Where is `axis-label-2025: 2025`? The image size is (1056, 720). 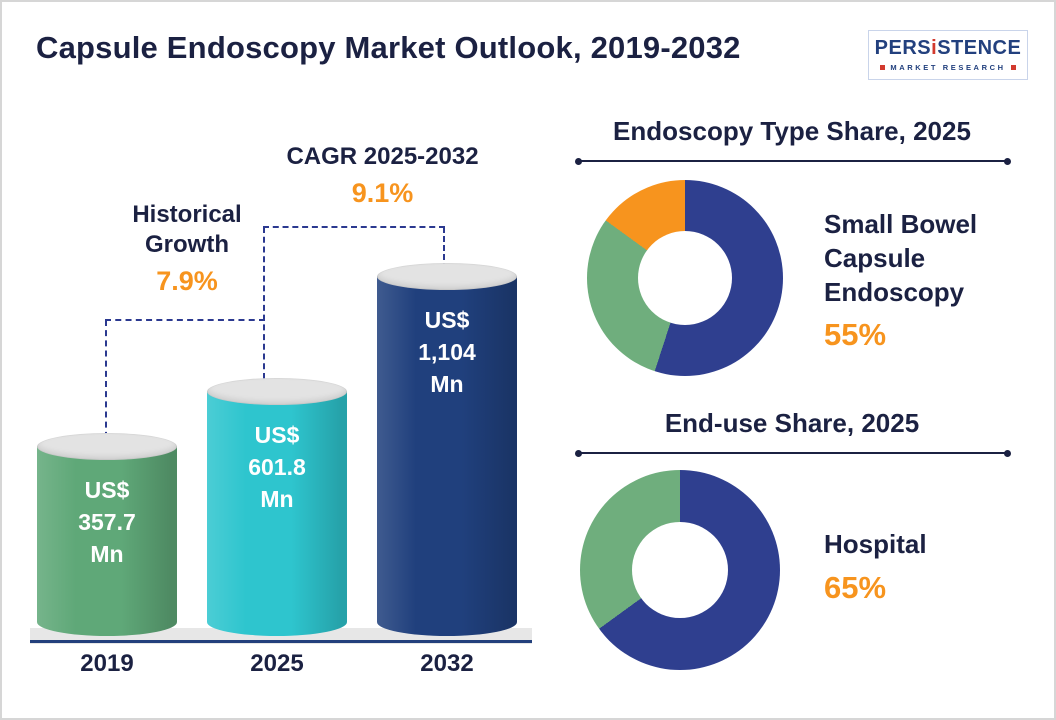 axis-label-2025: 2025 is located at coordinates (277, 663).